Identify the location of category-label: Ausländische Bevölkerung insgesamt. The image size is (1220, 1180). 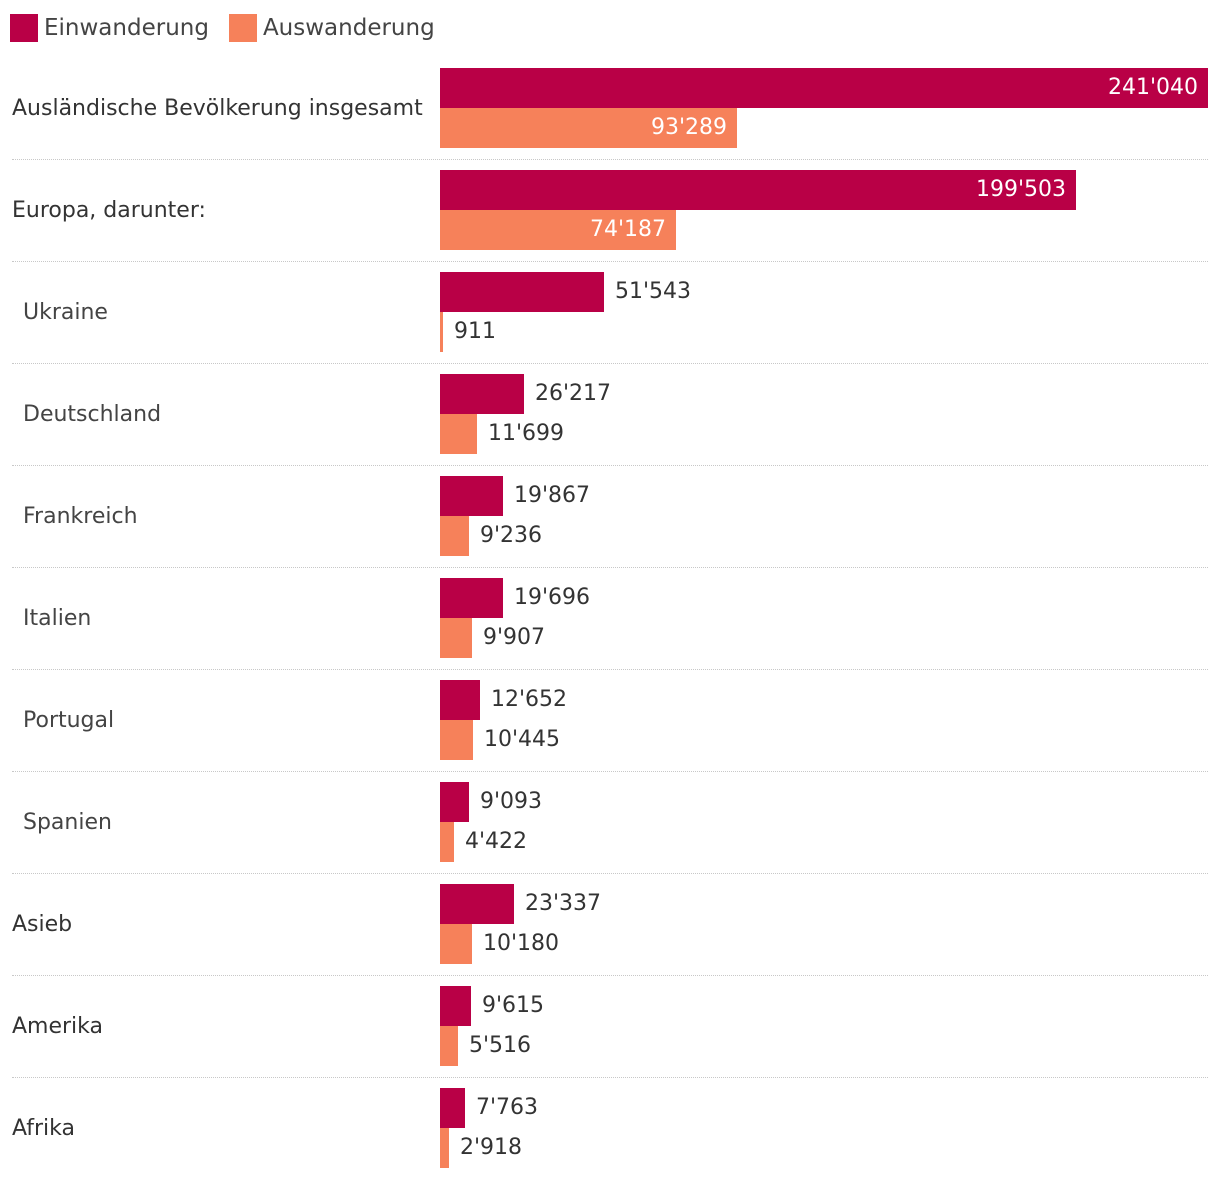
(217, 108).